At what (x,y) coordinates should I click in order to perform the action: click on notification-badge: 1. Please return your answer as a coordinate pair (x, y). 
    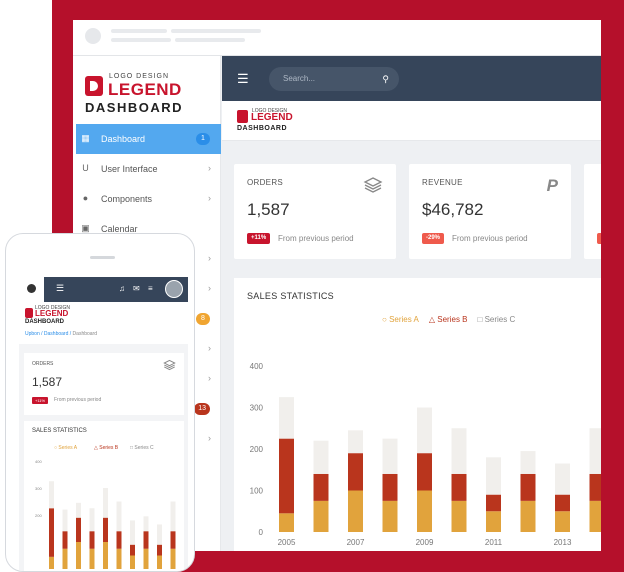
    Looking at the image, I should click on (203, 139).